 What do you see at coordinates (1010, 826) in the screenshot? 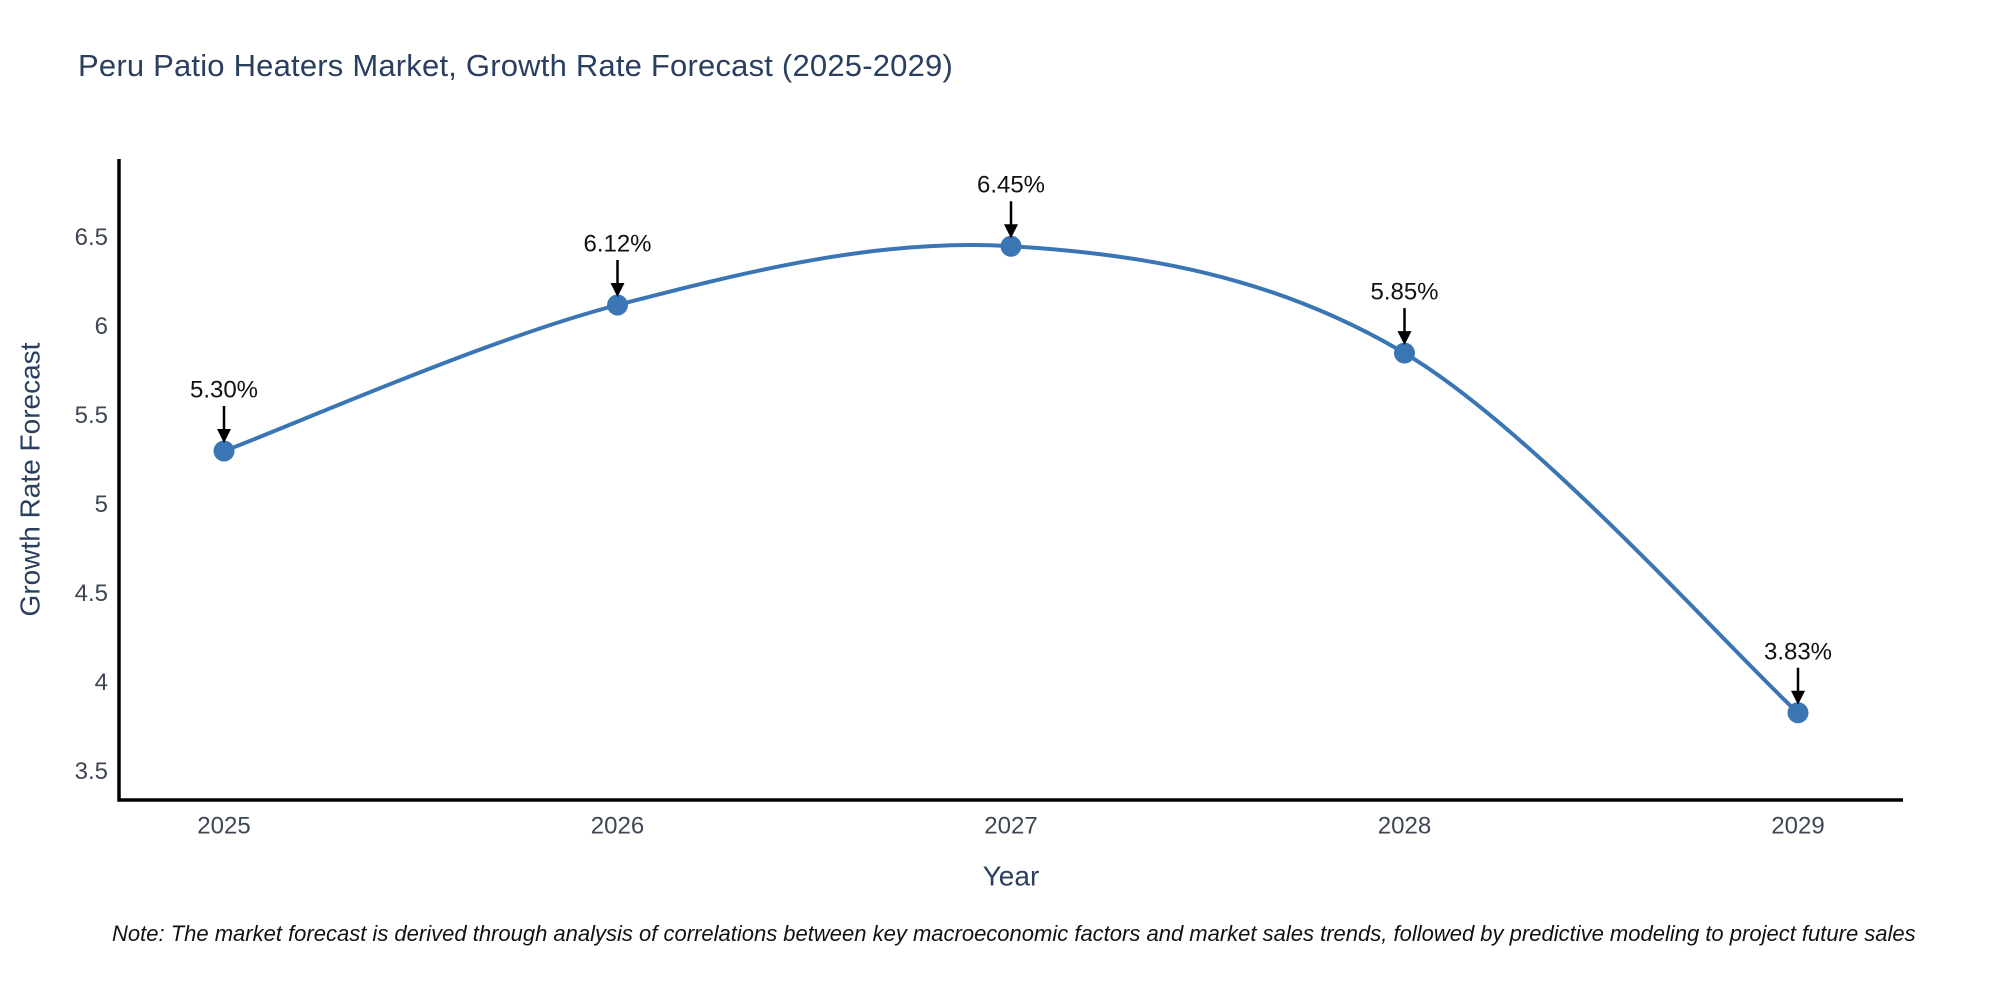
I see `x-tick-label: 2027` at bounding box center [1010, 826].